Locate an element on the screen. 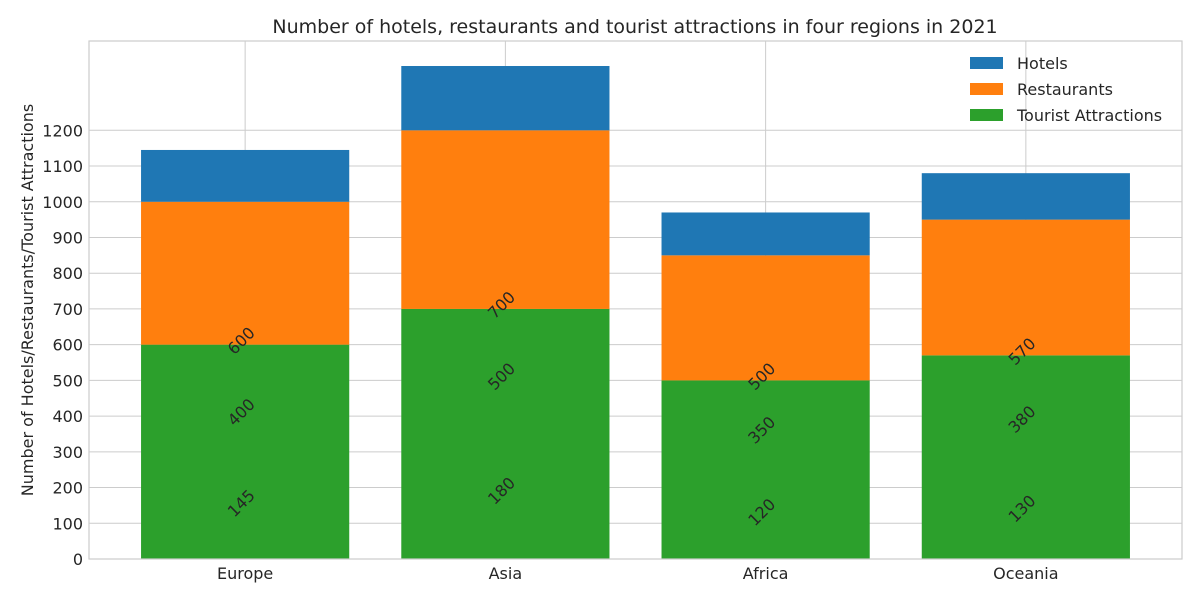  y-tick-label: 800 is located at coordinates (67, 273).